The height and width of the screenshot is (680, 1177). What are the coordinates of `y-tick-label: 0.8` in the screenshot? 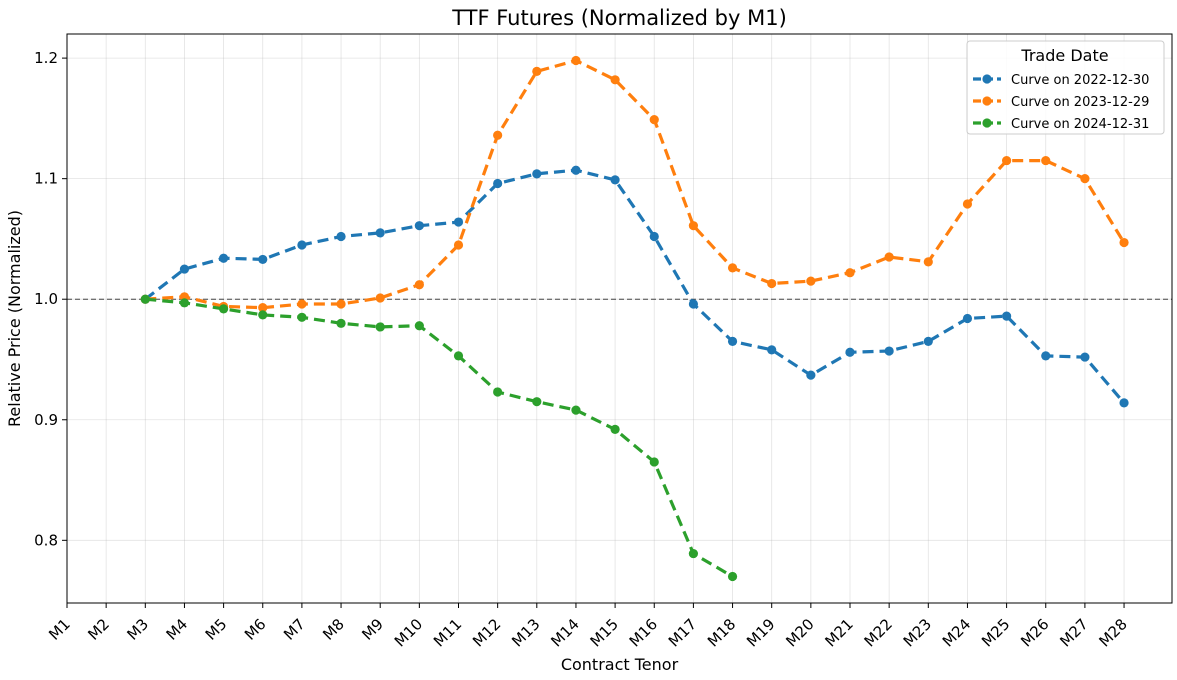 It's located at (46, 540).